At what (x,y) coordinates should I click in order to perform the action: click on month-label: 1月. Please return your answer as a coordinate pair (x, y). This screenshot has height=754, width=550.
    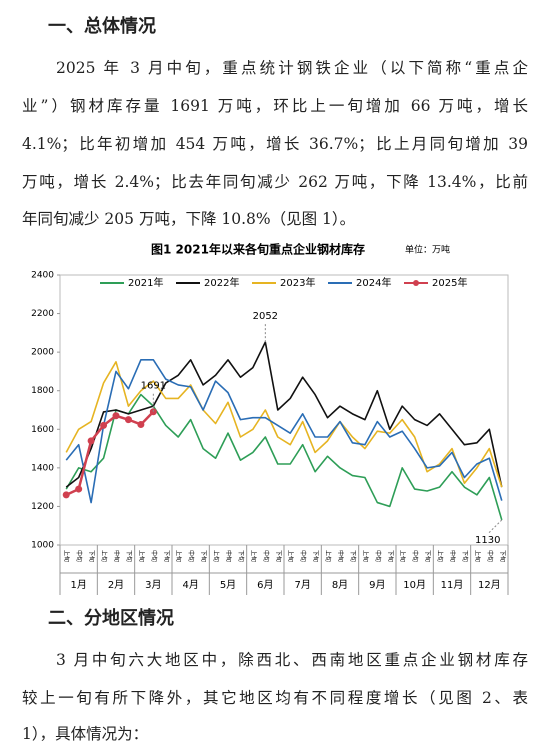
    Looking at the image, I should click on (78, 585).